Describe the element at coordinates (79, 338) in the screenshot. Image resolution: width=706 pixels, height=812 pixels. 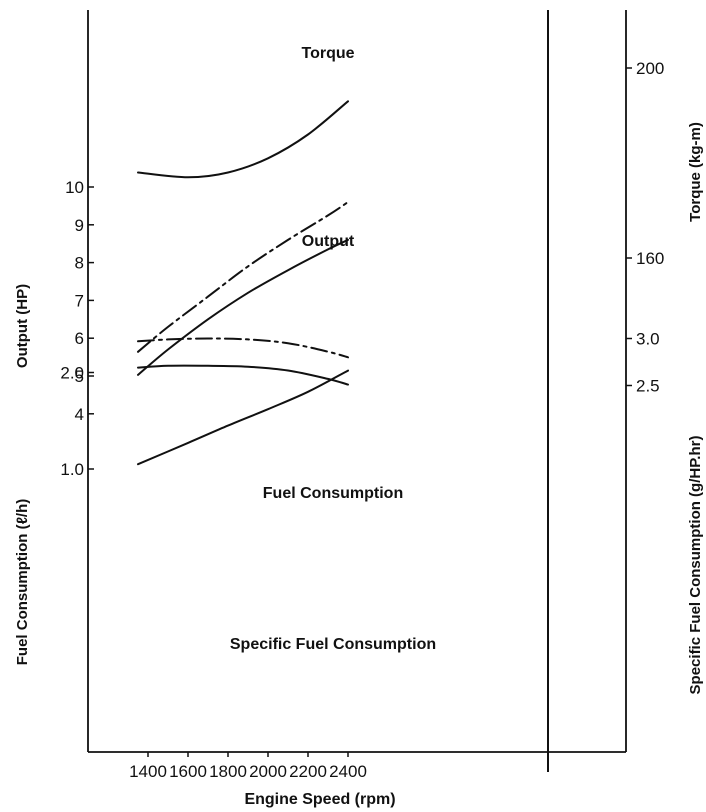
I see `y-tick-label-output-2: 6` at that location.